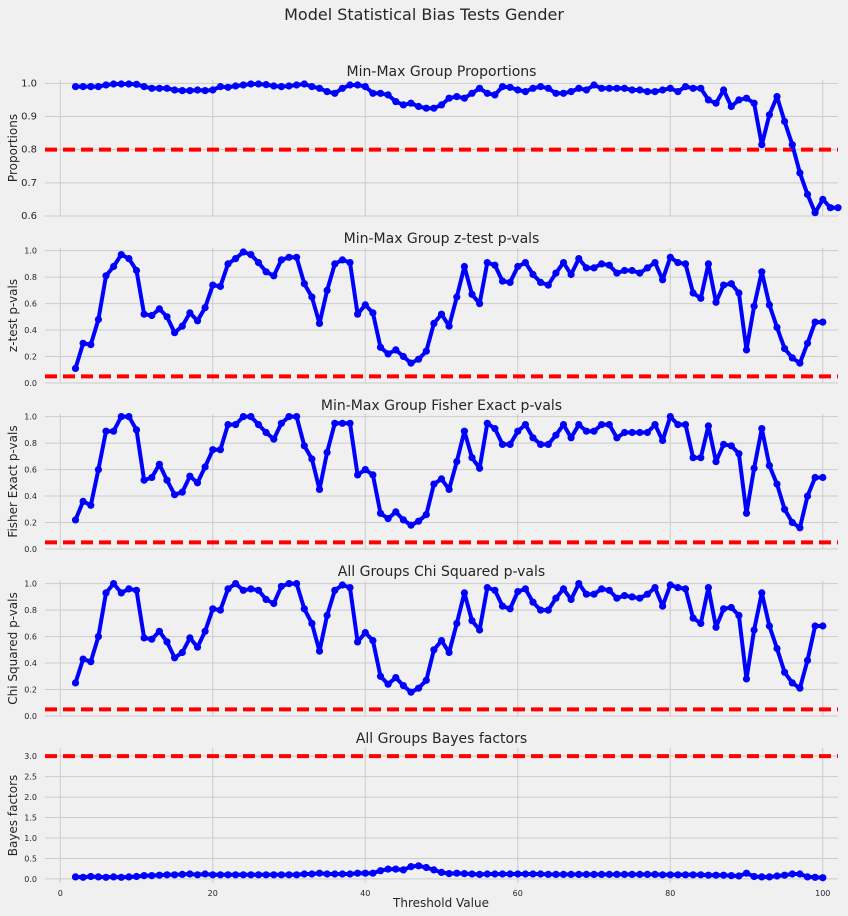  What do you see at coordinates (30, 797) in the screenshot?
I see `y-tick-label: 2.0` at bounding box center [30, 797].